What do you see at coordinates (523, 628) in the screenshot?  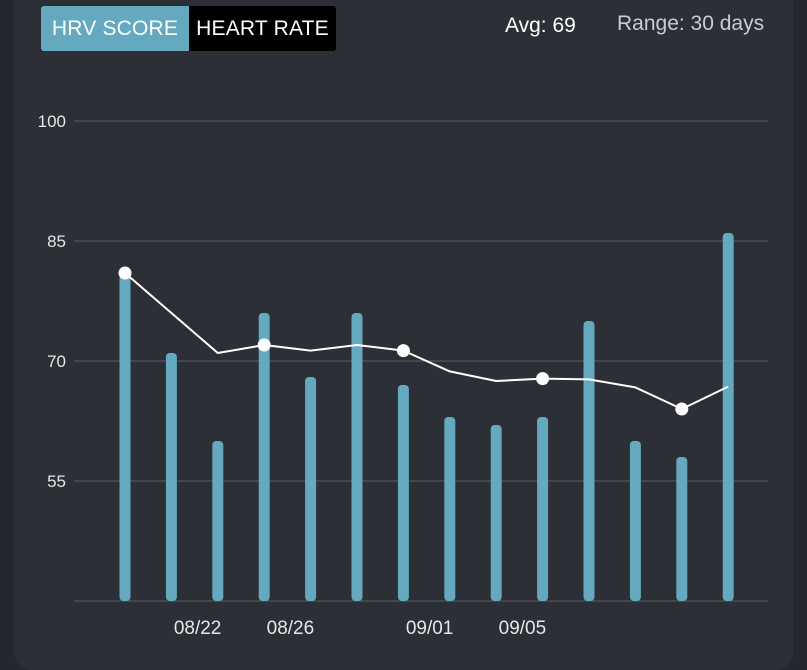 I see `x-tick-label: 09/05` at bounding box center [523, 628].